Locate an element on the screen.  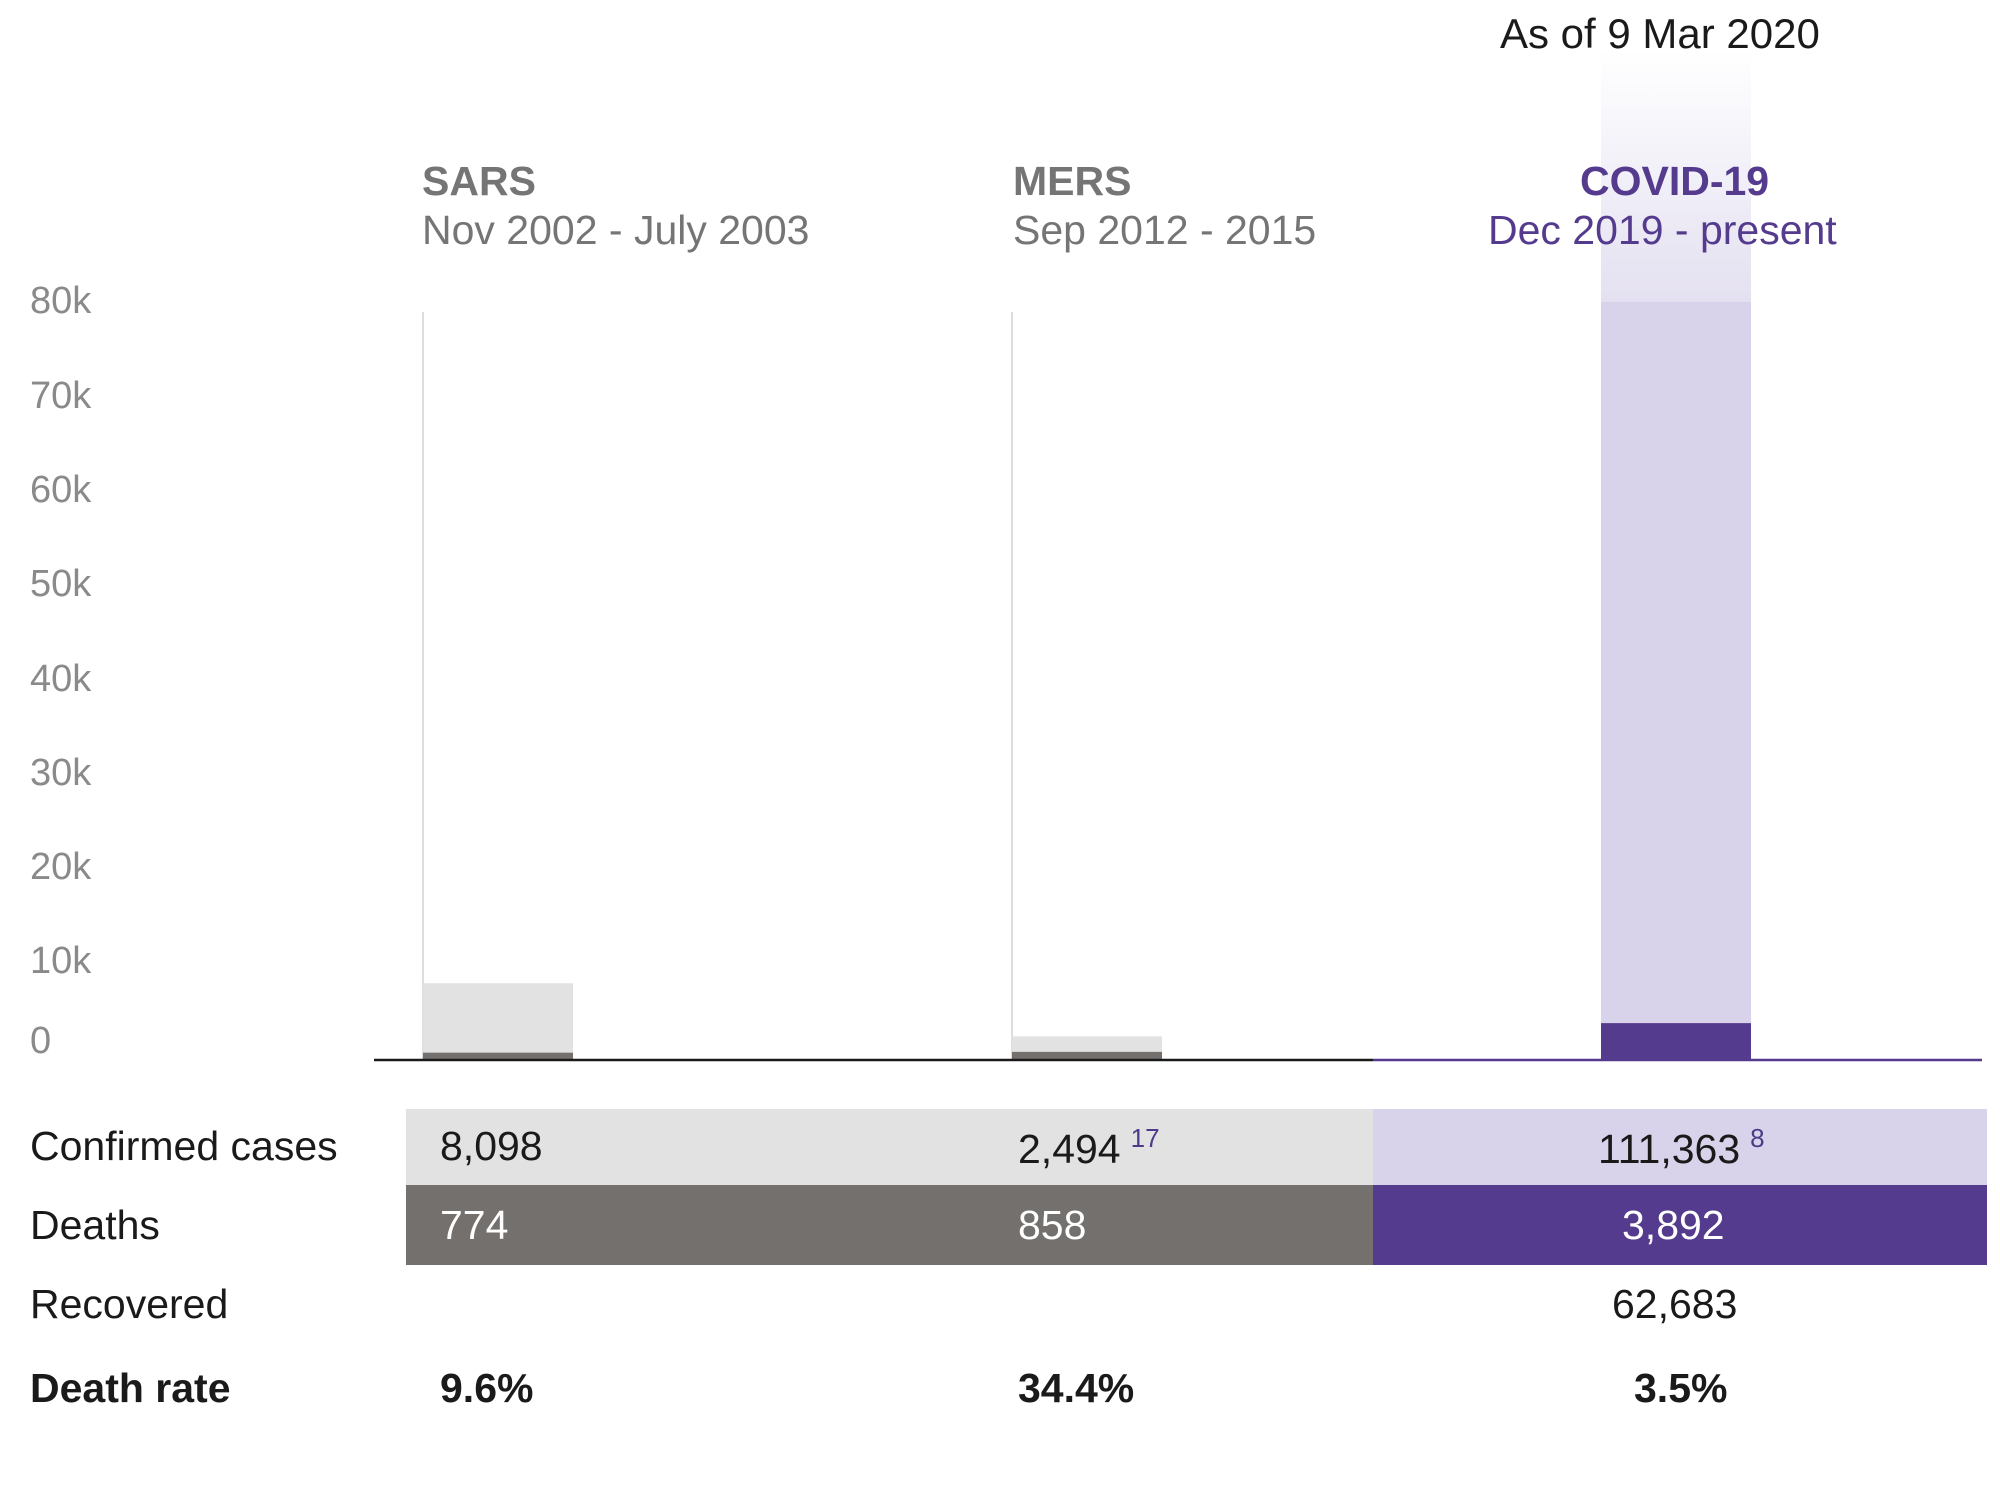
disease-name-covid: COVID-19 is located at coordinates (1675, 181).